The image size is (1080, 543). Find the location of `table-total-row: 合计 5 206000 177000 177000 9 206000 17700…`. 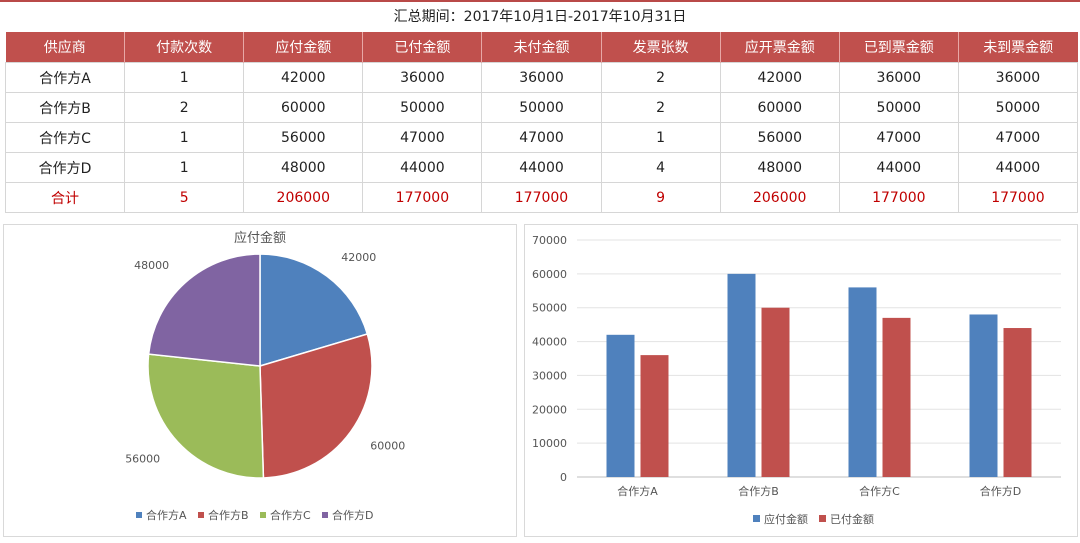

table-total-row: 合计 5 206000 177000 177000 9 206000 17700… is located at coordinates (541, 197).